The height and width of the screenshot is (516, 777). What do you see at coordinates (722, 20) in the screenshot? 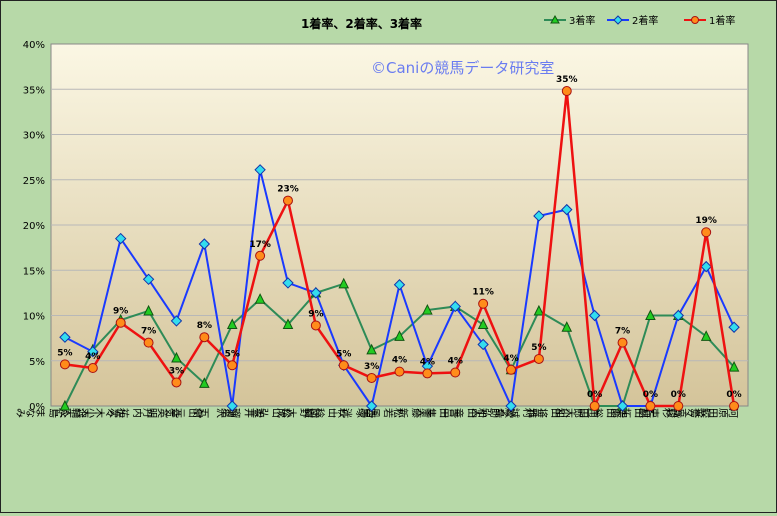
I see `legend-label: 1着率` at bounding box center [722, 20].